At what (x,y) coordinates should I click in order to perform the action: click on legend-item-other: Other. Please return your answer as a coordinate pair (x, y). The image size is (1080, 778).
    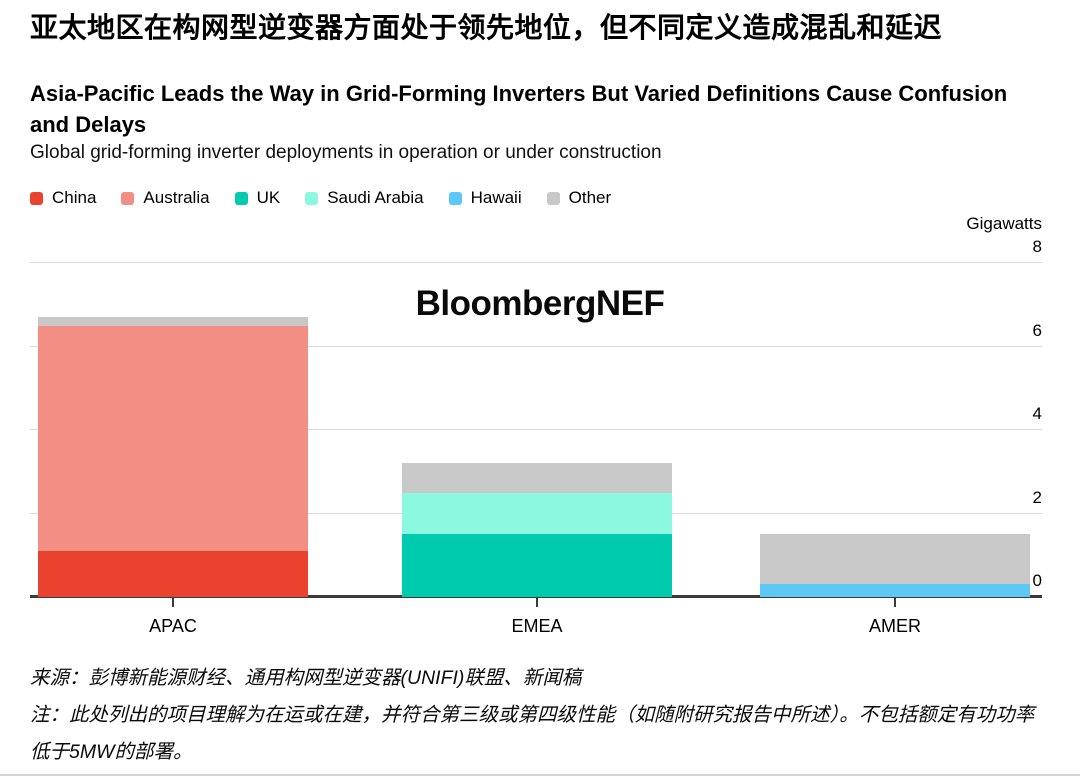
    Looking at the image, I should click on (579, 198).